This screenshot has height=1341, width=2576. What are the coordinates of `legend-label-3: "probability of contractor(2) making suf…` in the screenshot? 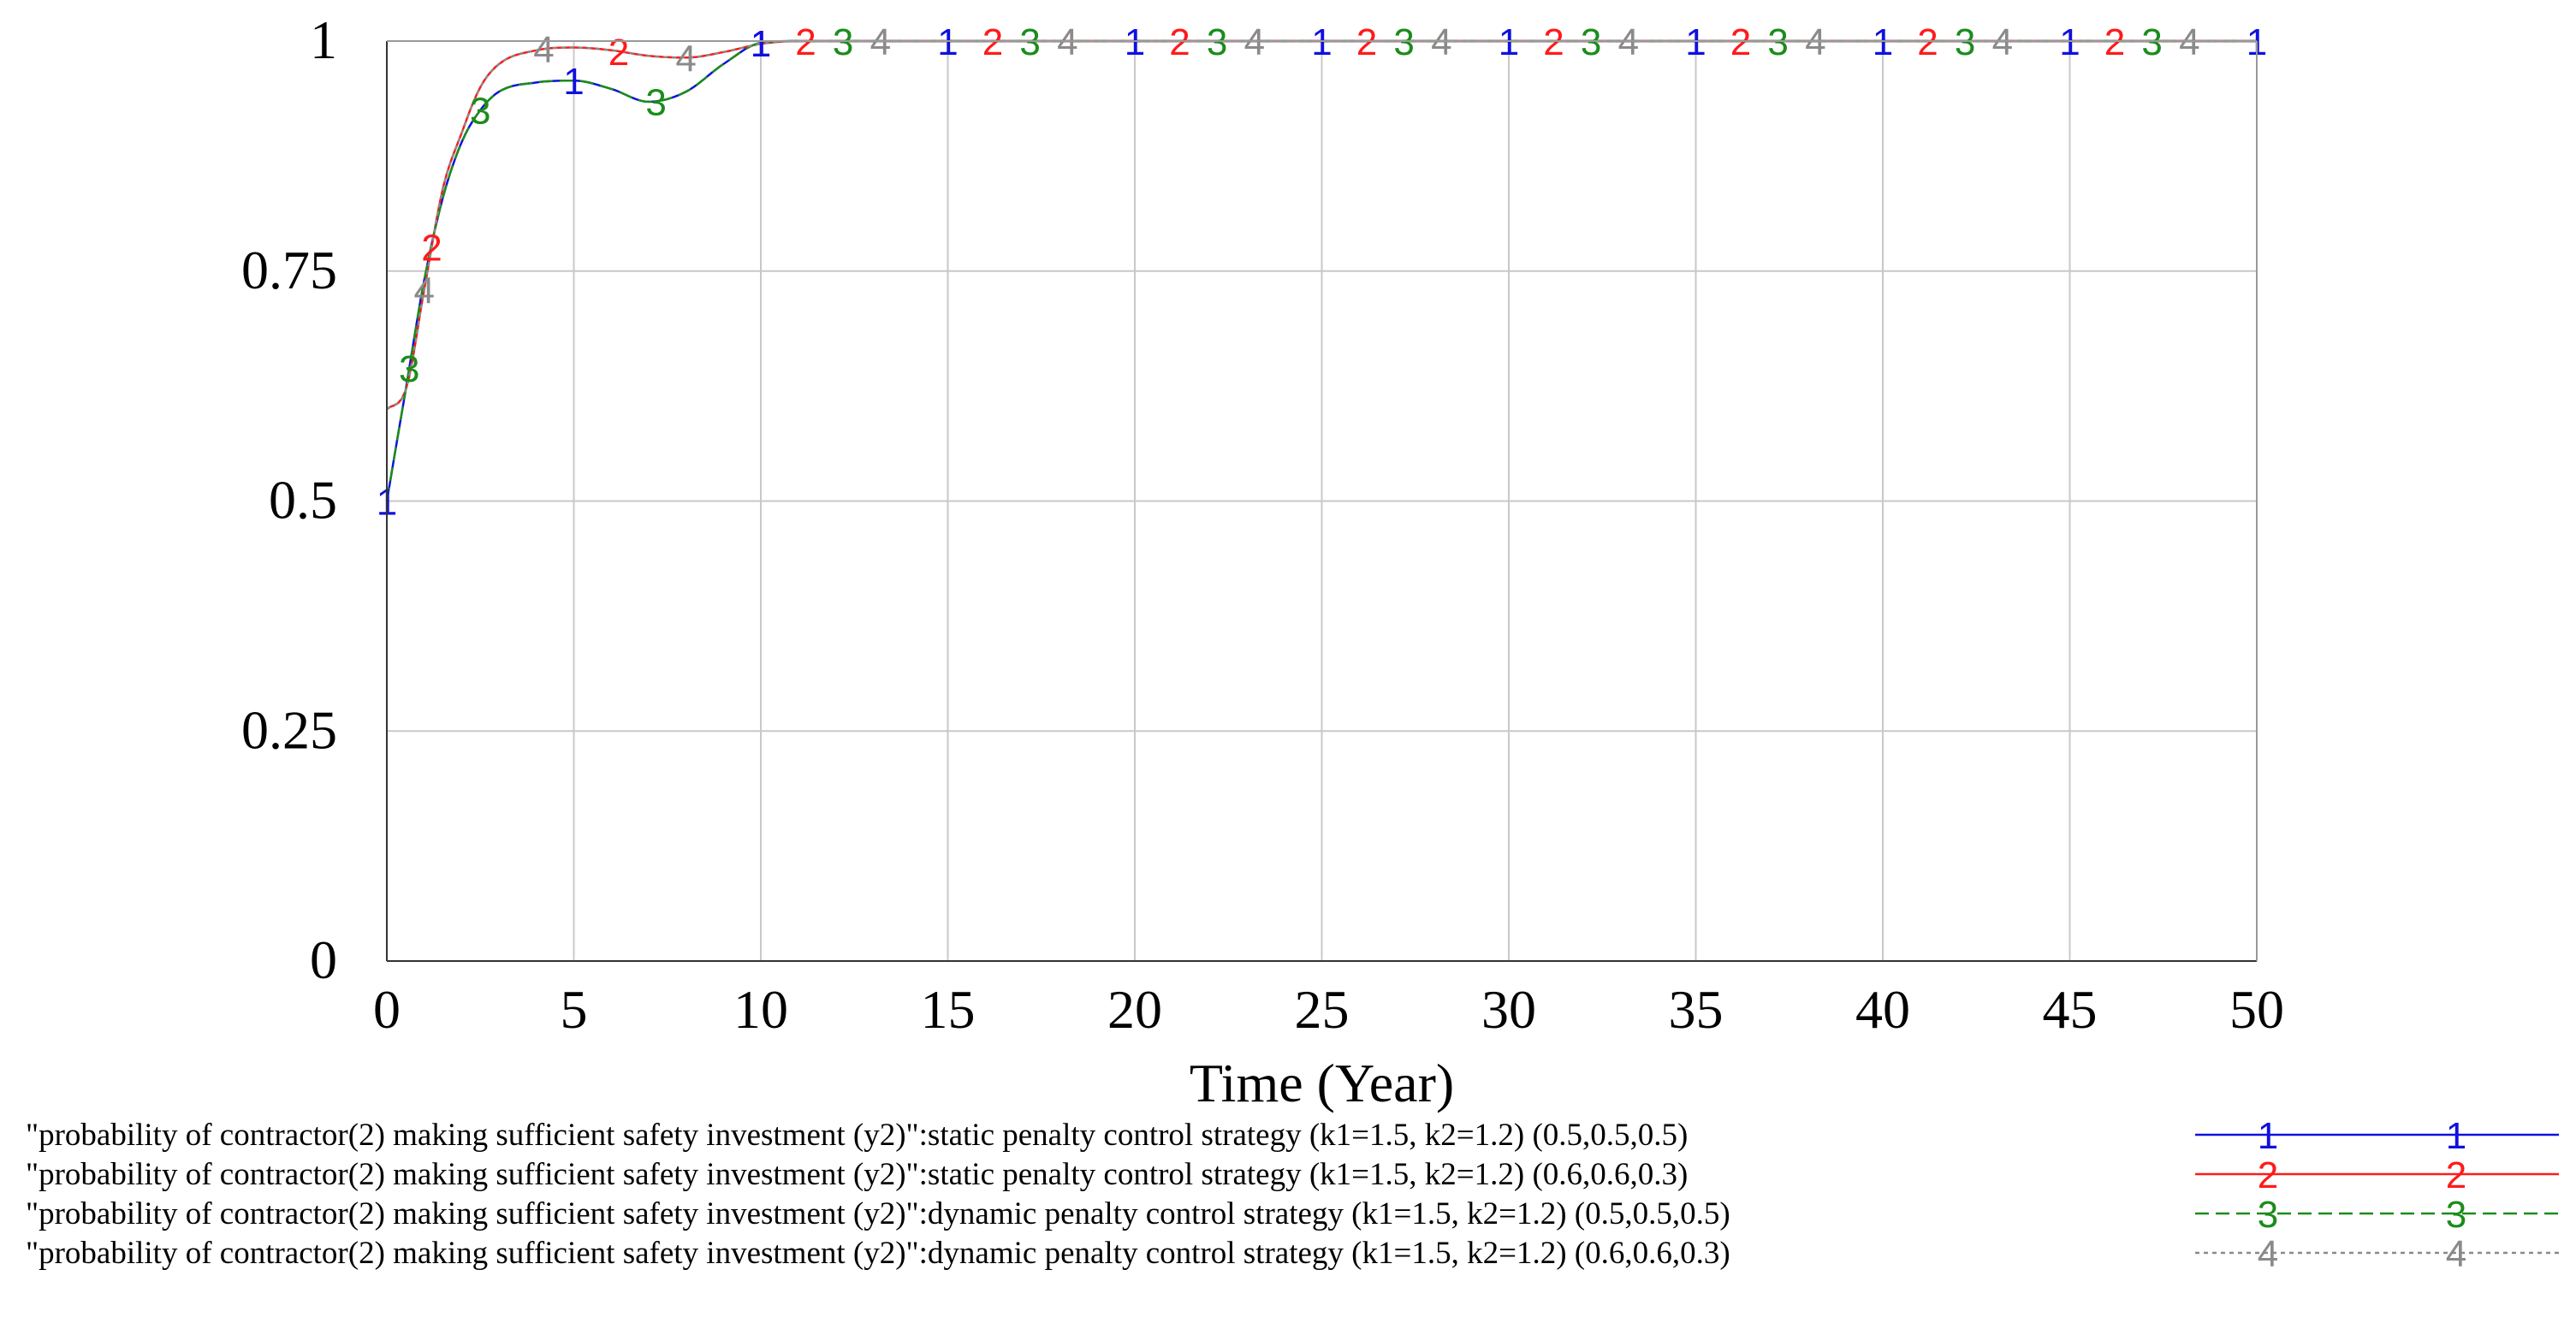 It's located at (878, 1213).